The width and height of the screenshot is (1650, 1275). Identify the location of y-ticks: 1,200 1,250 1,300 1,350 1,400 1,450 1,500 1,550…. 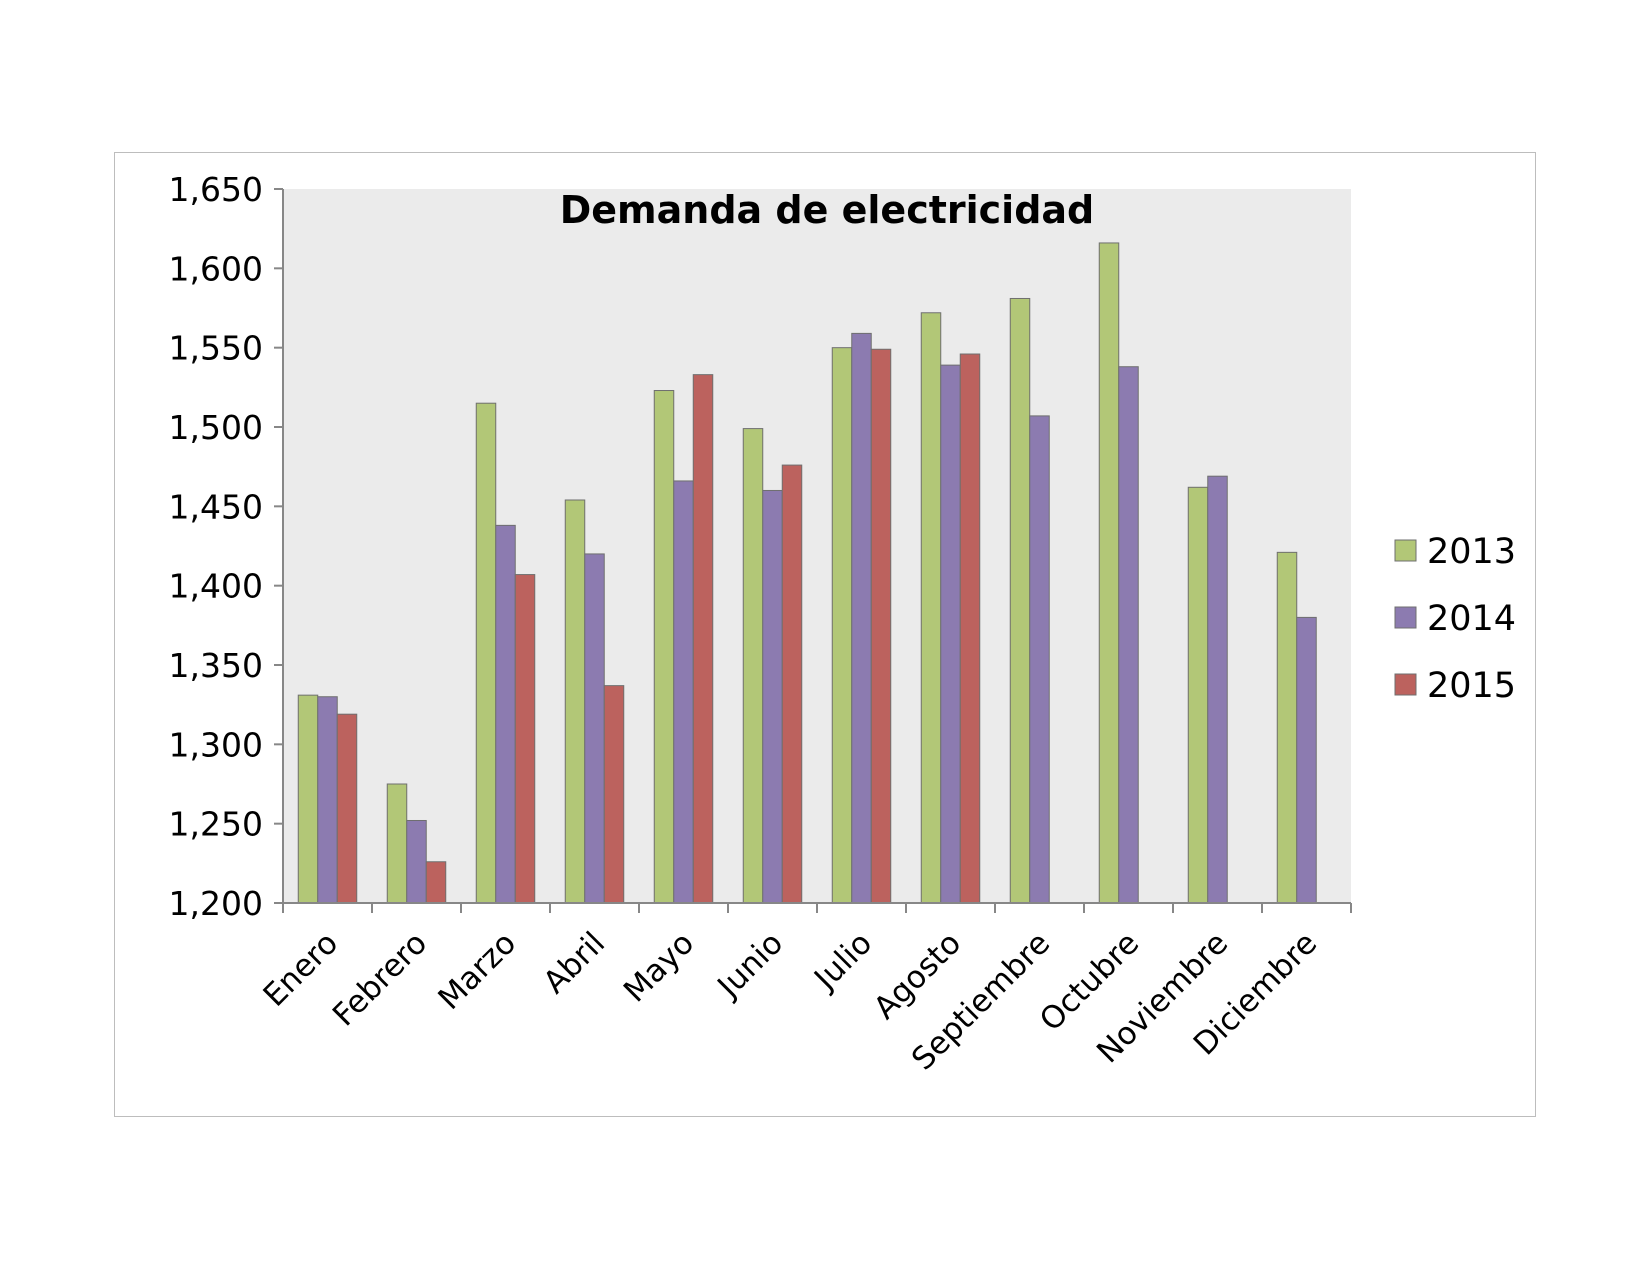
(226, 546).